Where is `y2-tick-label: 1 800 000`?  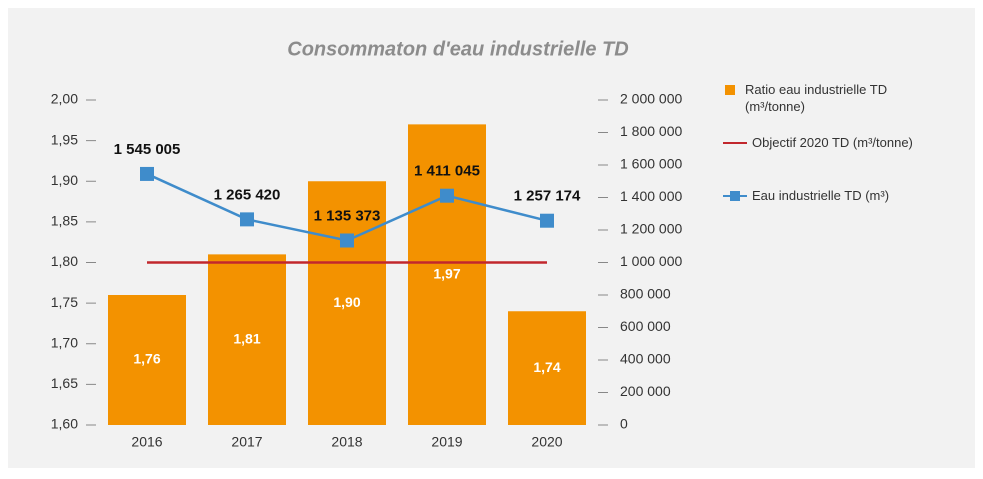
y2-tick-label: 1 800 000 is located at coordinates (651, 131).